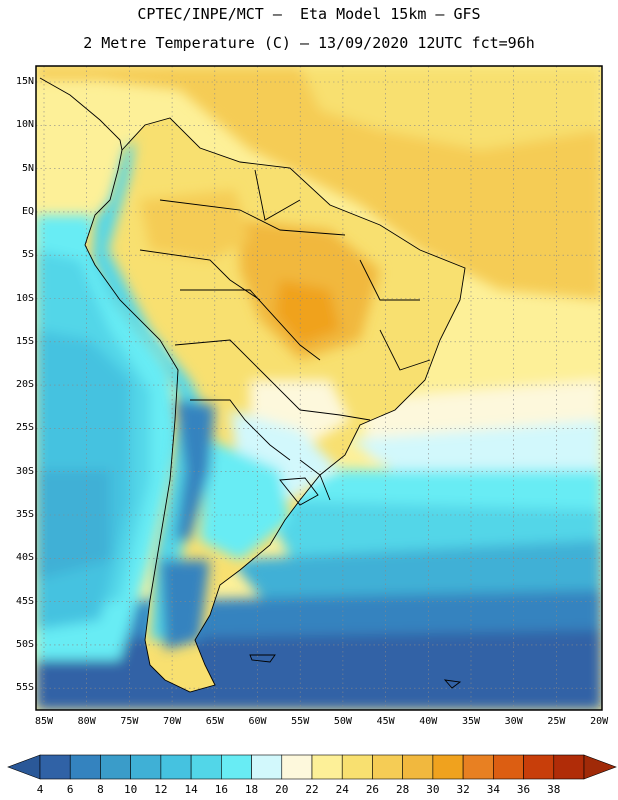 This screenshot has width=618, height=800. What do you see at coordinates (257, 721) in the screenshot?
I see `lon-tick-label: 60W` at bounding box center [257, 721].